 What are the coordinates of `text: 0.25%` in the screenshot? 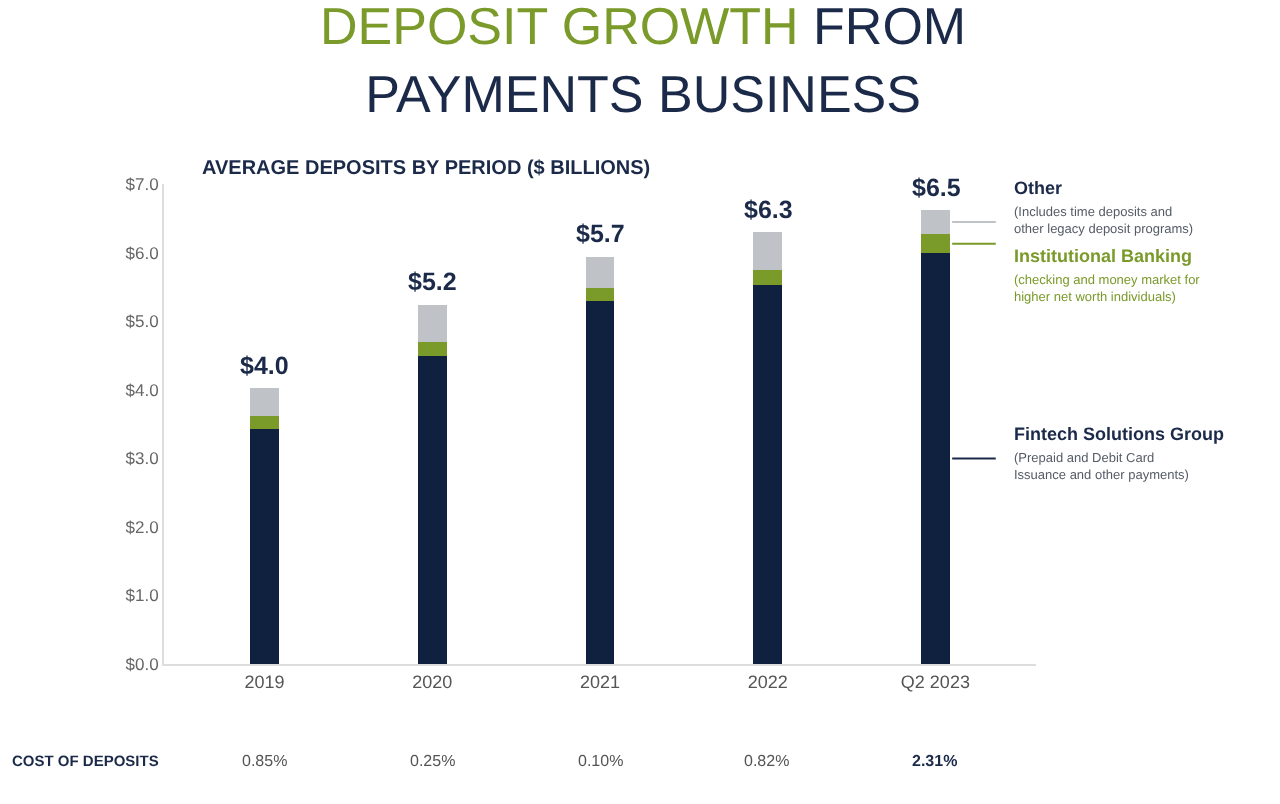 It's located at (433, 761).